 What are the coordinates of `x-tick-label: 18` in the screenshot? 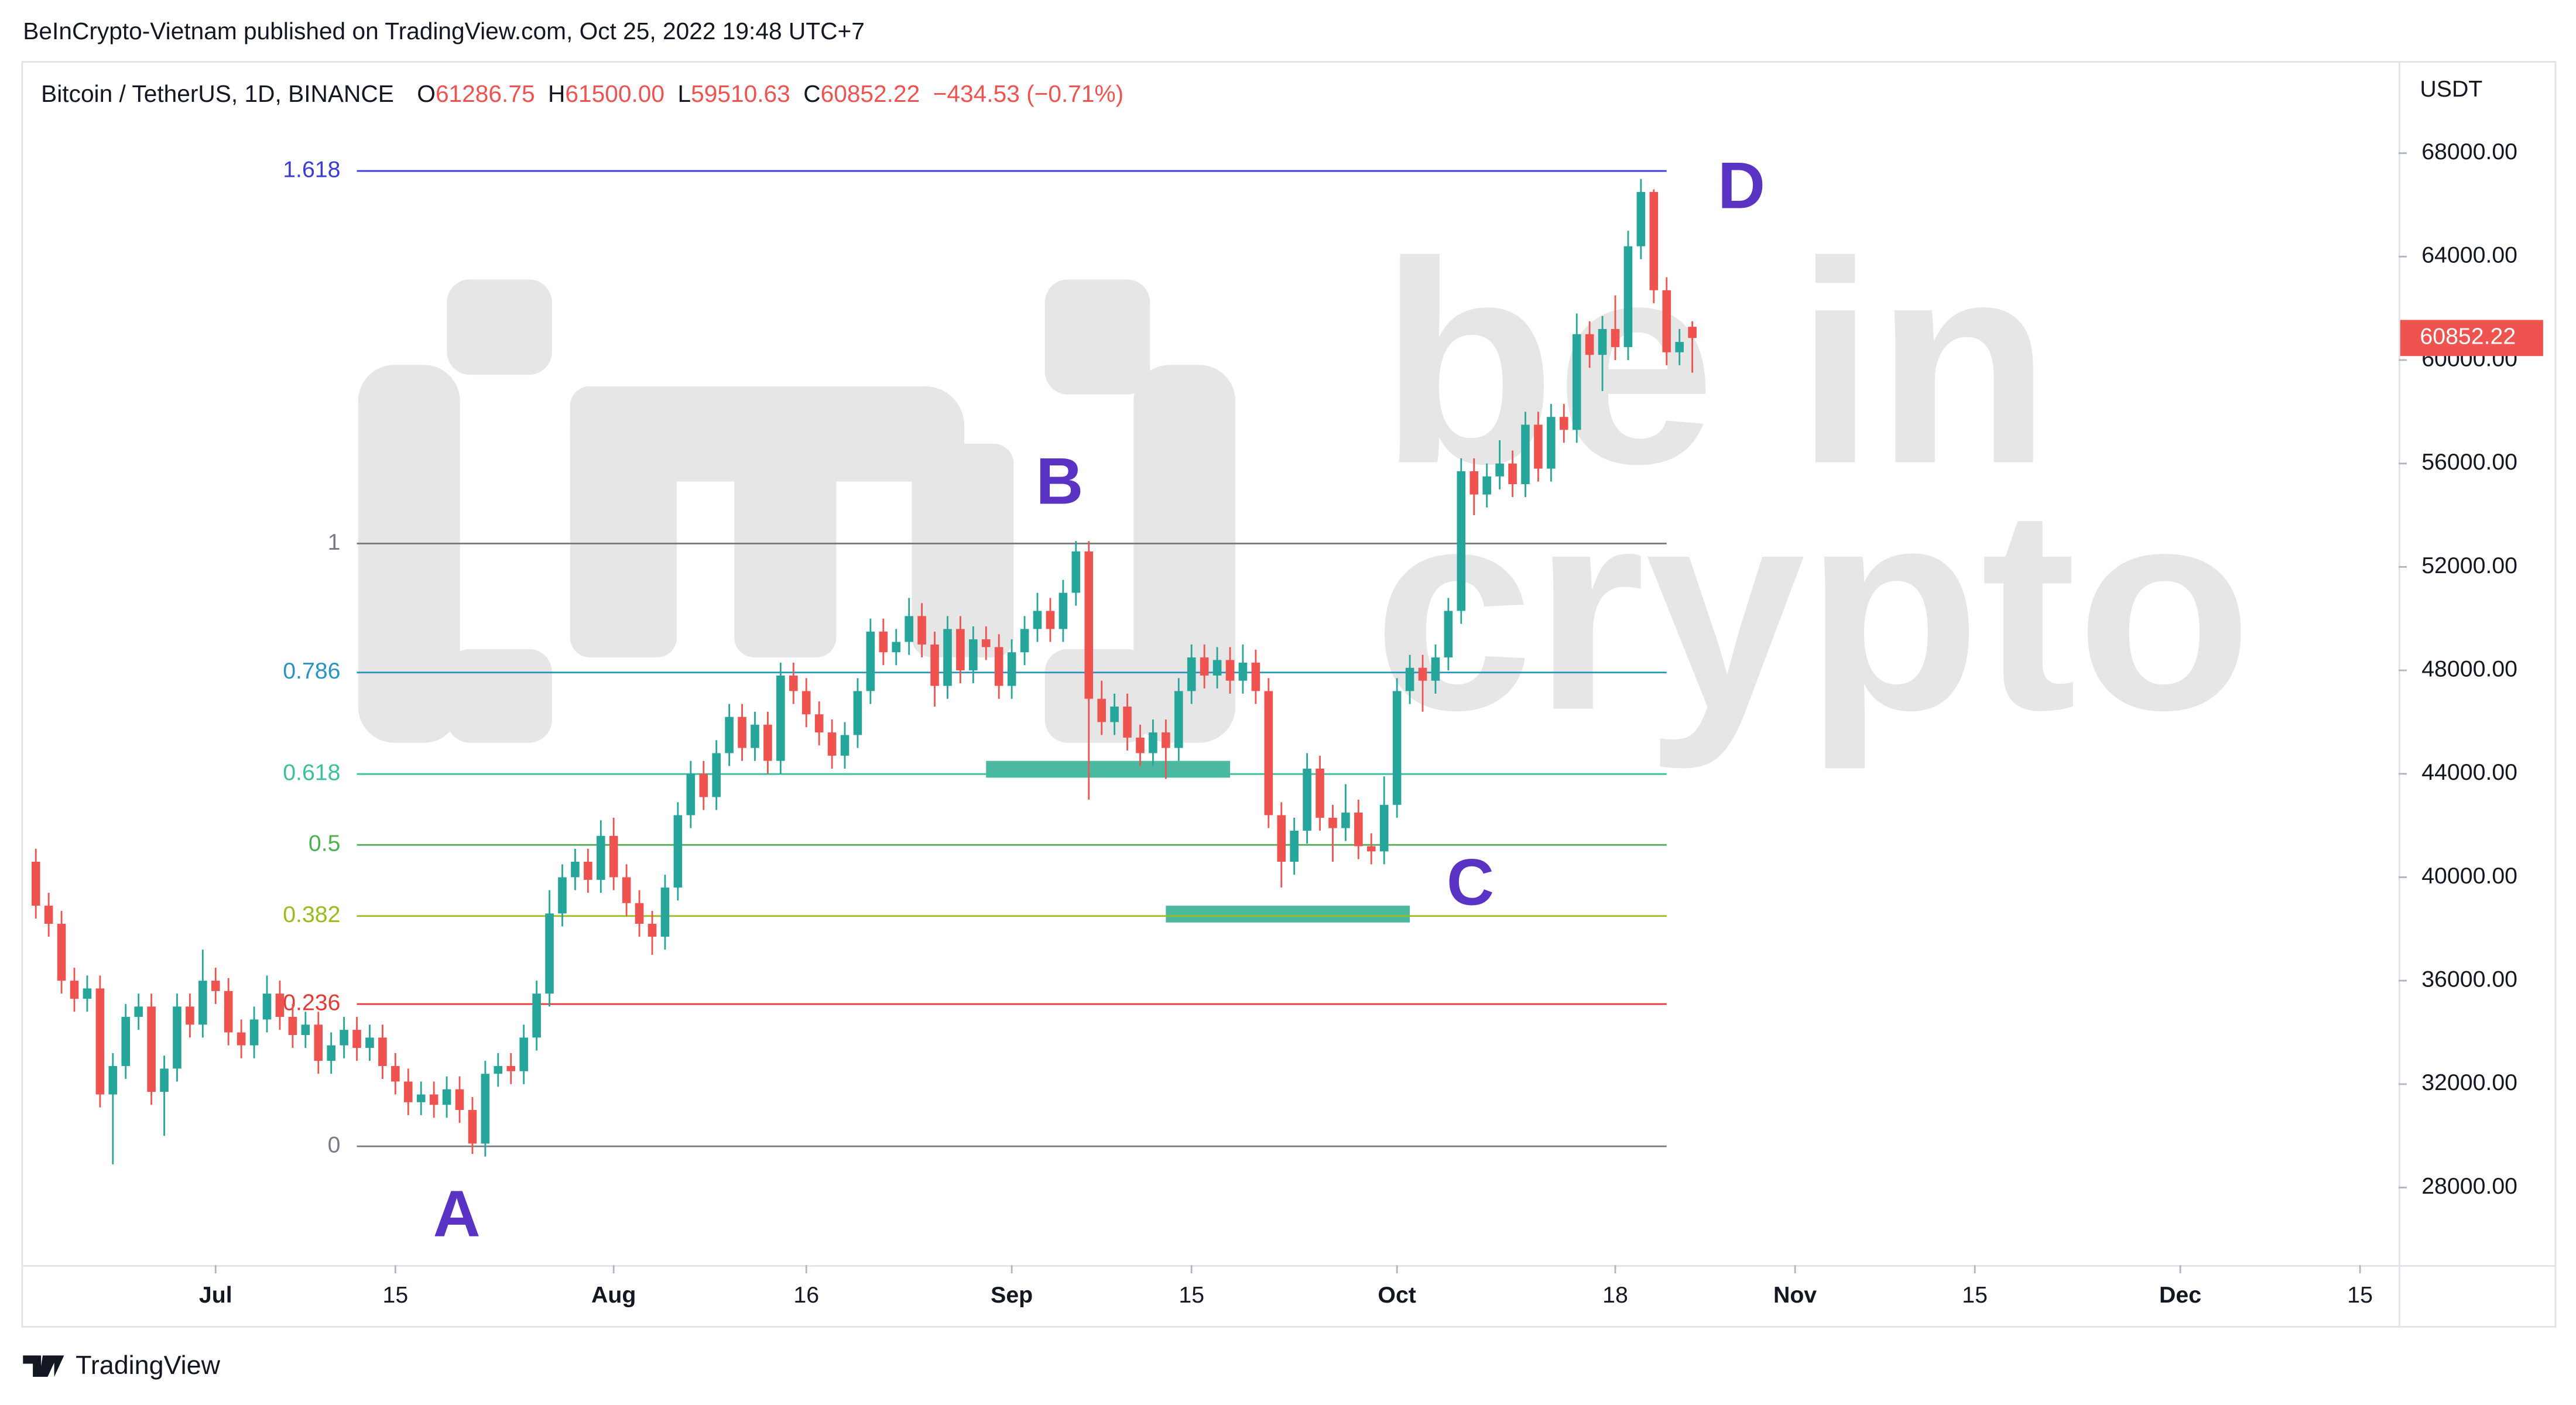 It's located at (1615, 1295).